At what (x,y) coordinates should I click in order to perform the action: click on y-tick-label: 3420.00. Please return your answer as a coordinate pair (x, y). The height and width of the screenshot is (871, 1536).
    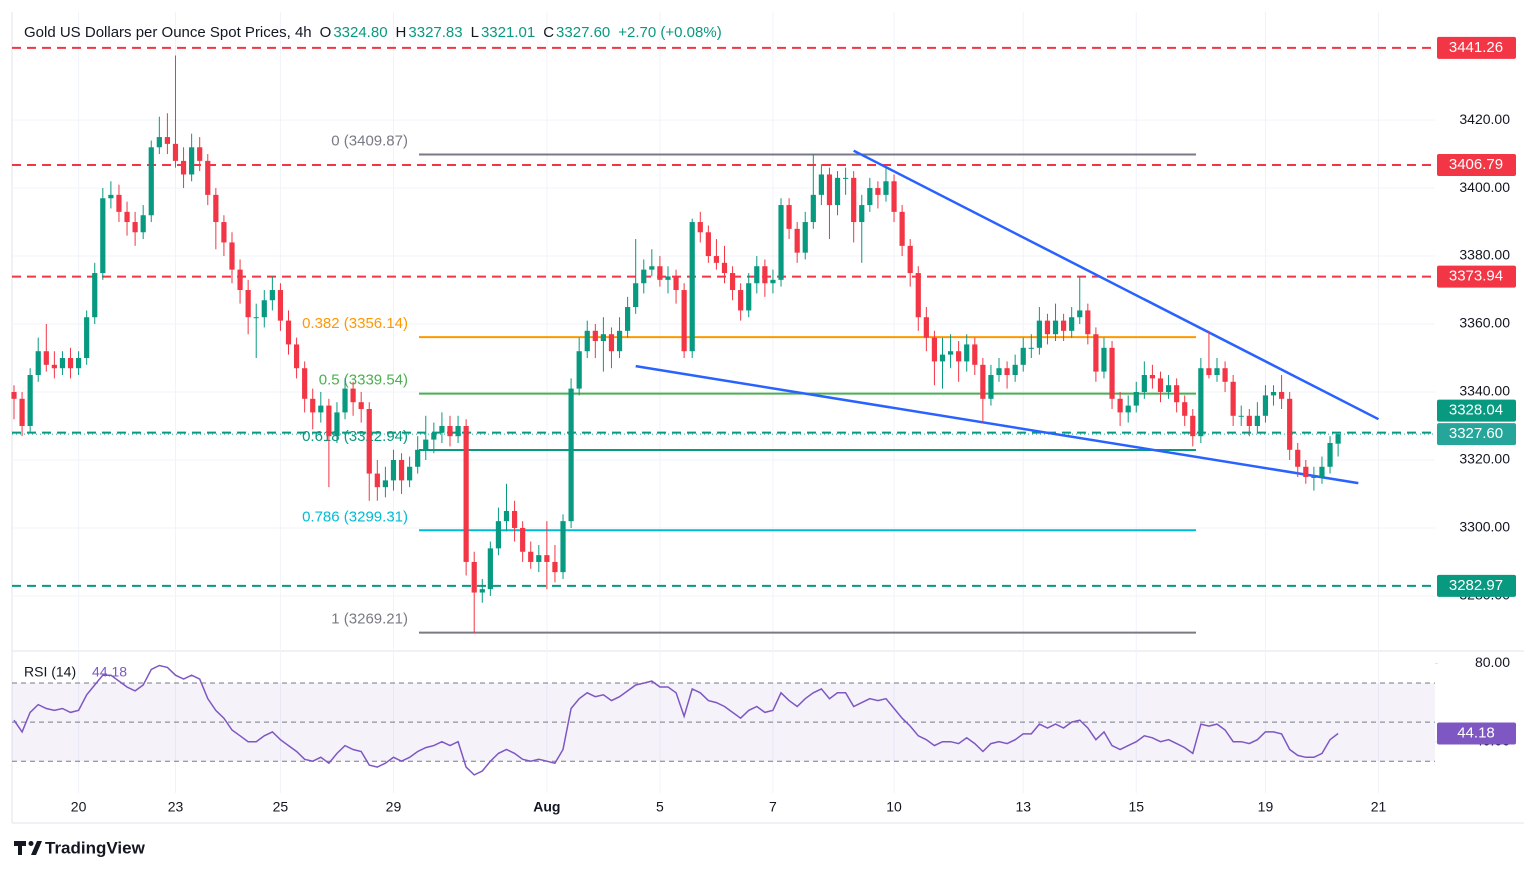
    Looking at the image, I should click on (1484, 119).